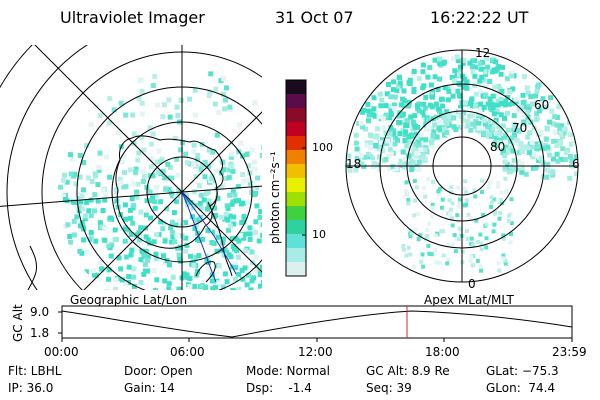  I want to click on mlt-label-6: 6, so click(576, 164).